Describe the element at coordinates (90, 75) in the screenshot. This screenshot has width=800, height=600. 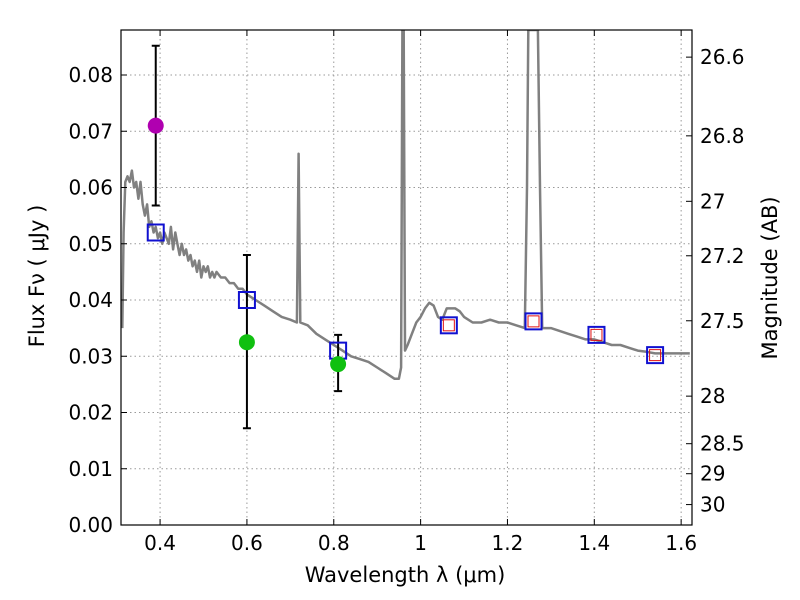
I see `y-tick-label: 0.08` at that location.